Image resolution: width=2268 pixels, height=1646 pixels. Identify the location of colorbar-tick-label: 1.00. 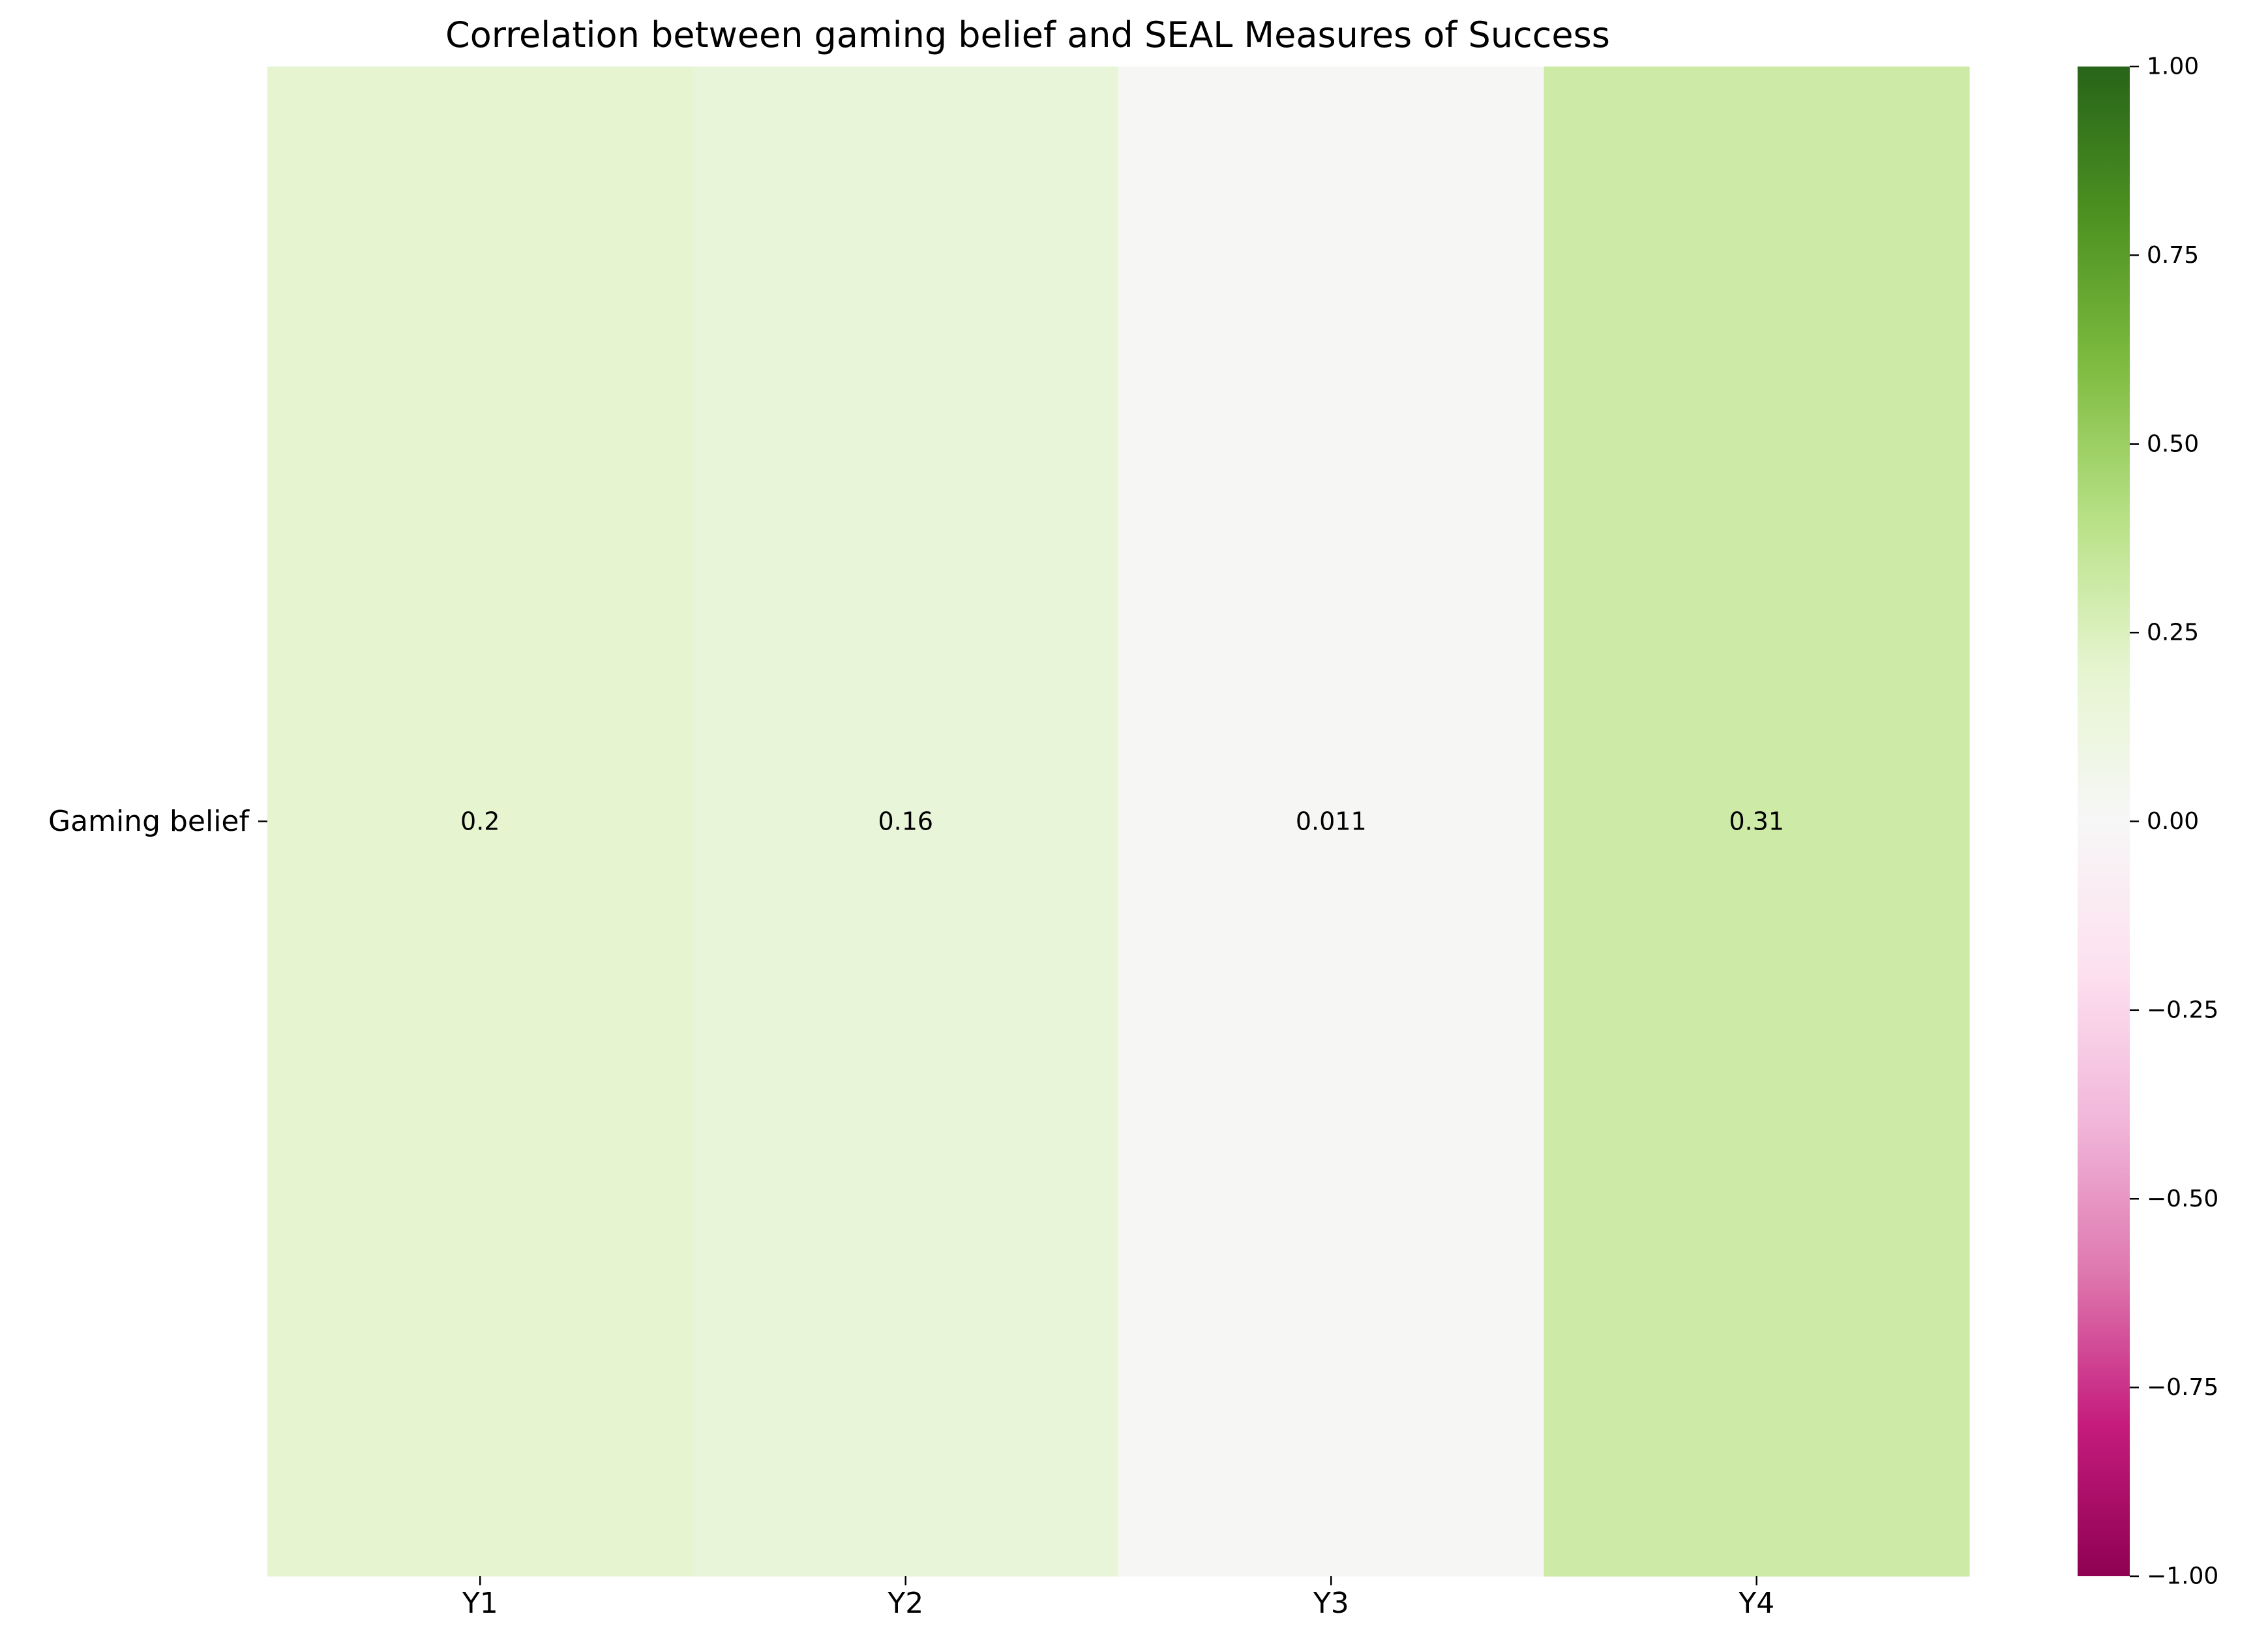
(2173, 66).